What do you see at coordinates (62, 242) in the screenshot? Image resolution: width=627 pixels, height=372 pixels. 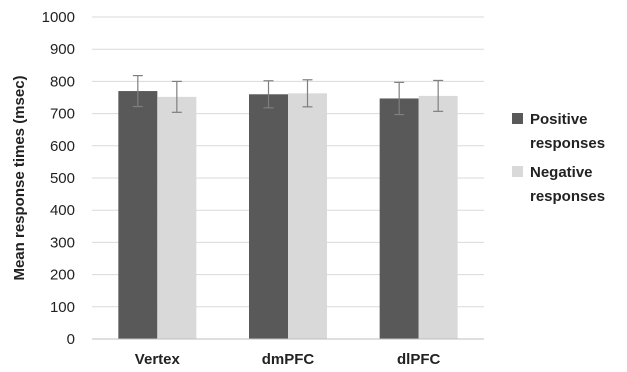 I see `y-tick-label: 300` at bounding box center [62, 242].